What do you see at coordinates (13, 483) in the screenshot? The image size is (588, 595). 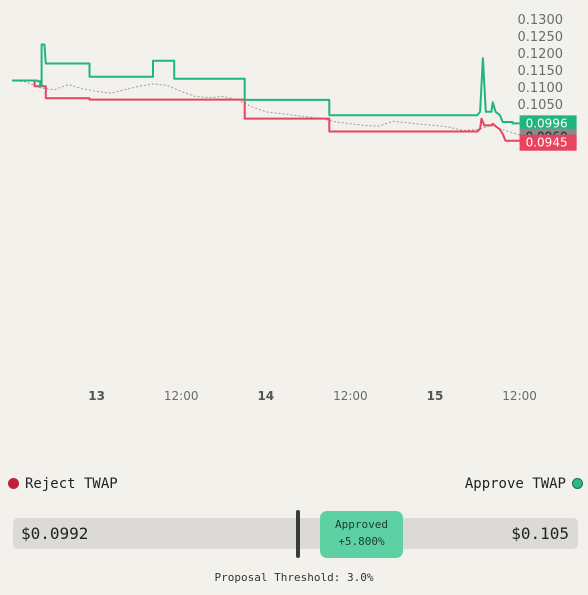 I see `reject-dot-icon` at bounding box center [13, 483].